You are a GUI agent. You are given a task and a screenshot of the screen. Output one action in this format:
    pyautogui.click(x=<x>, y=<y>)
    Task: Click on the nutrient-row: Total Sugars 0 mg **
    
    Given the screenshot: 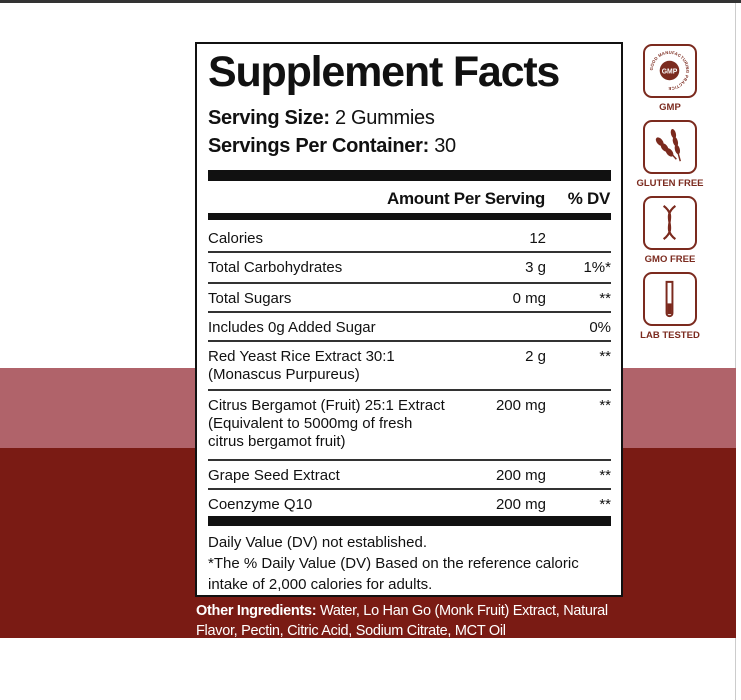 What is the action you would take?
    pyautogui.click(x=409, y=298)
    